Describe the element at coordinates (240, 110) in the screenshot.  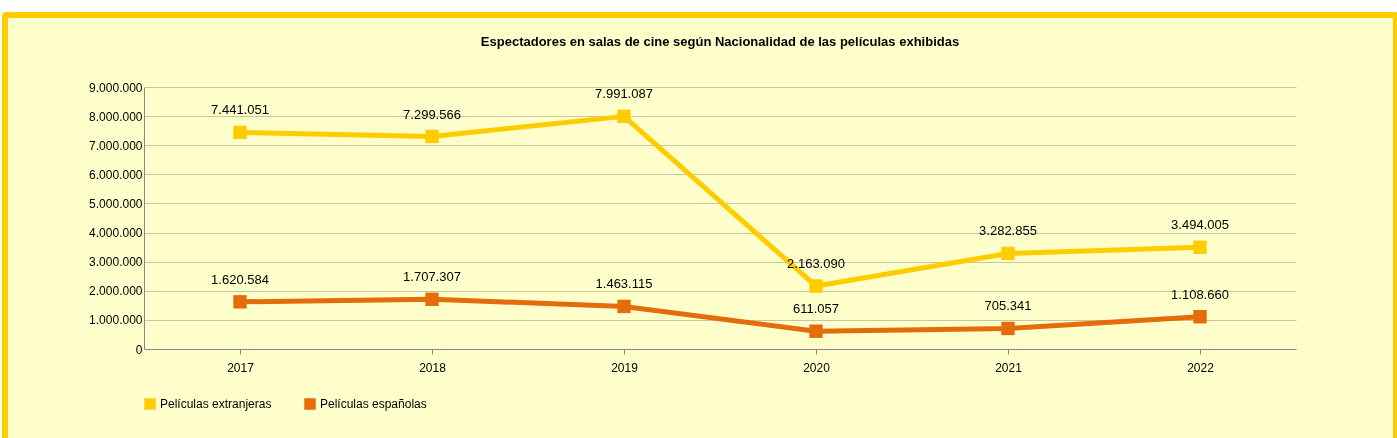
I see `data-label: 7.441.051` at that location.